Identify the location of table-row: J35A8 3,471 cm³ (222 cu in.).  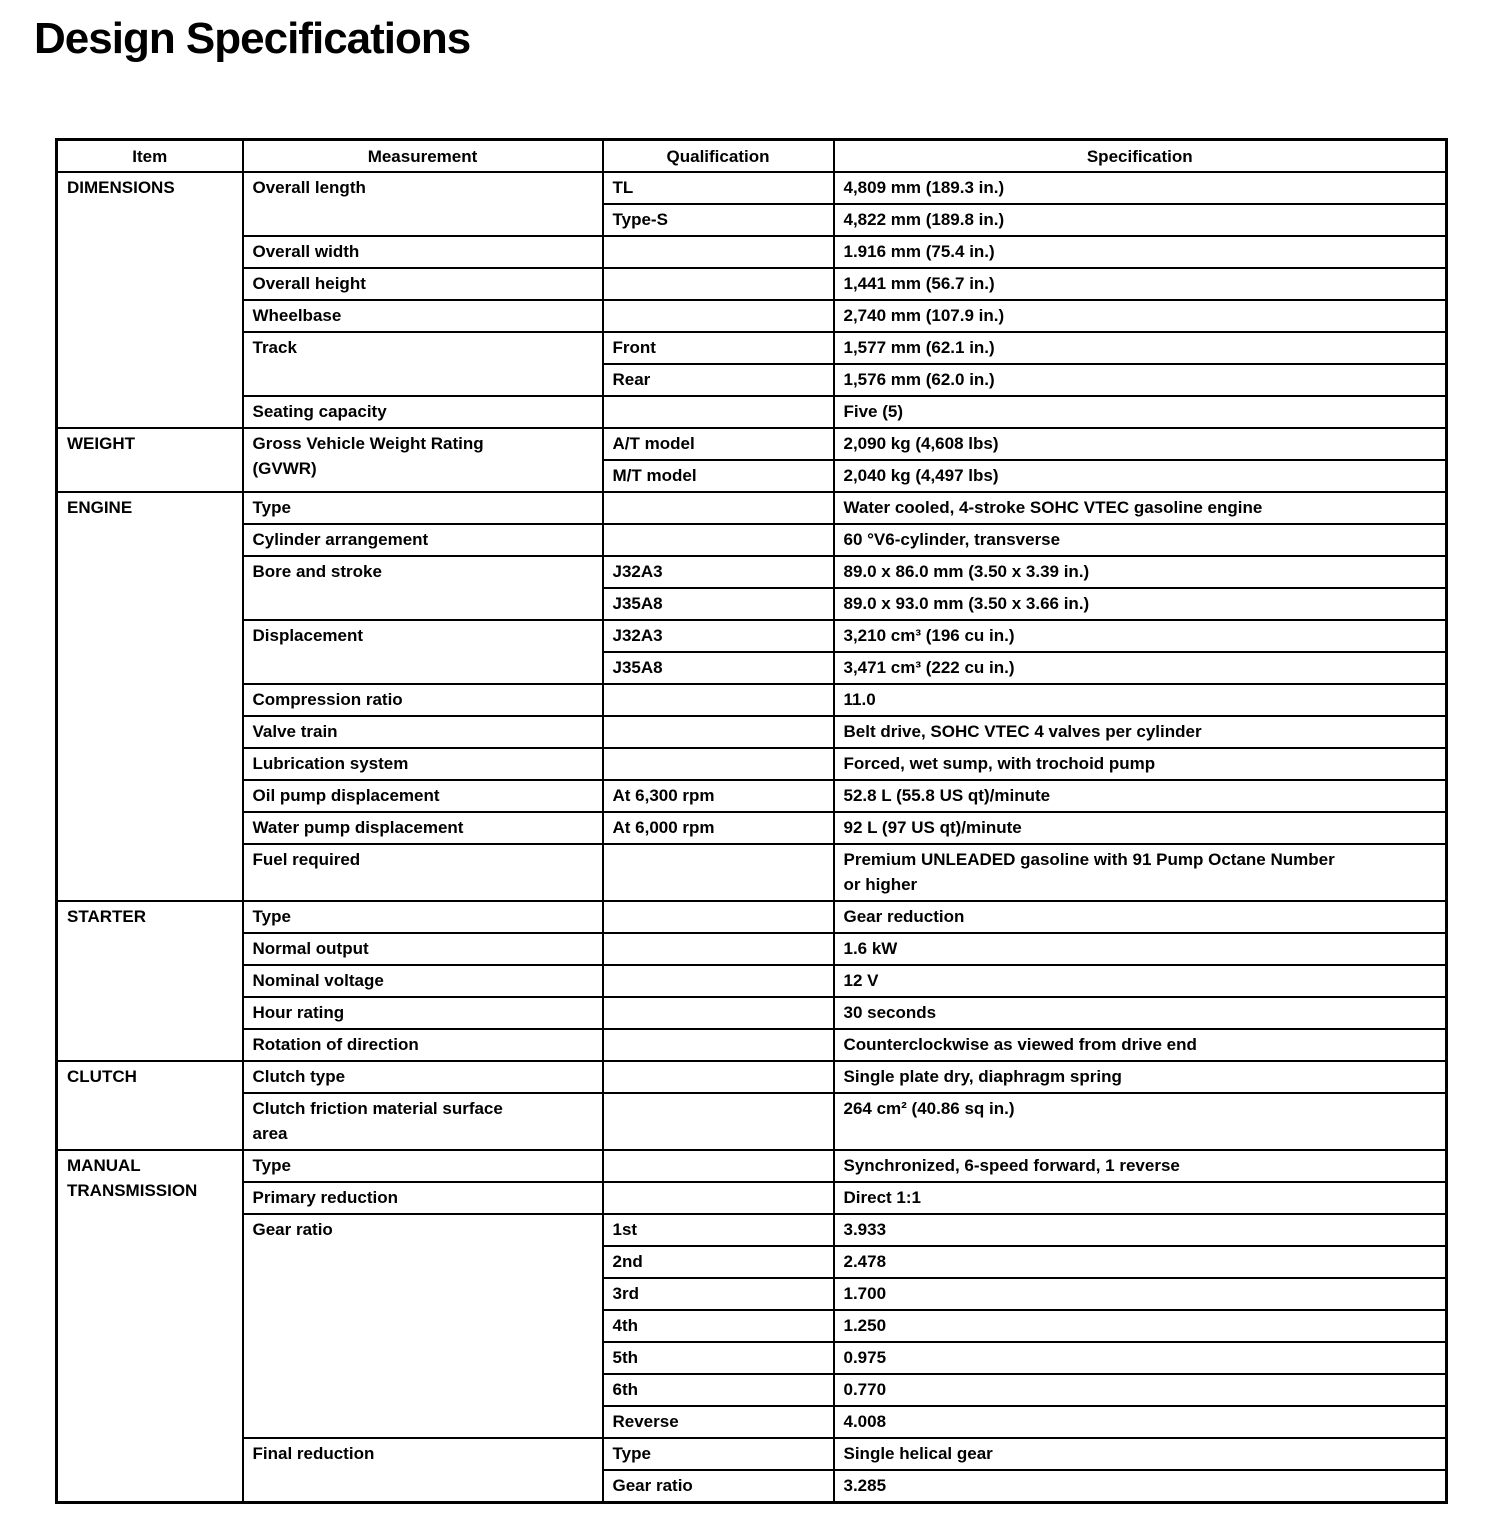
(752, 668).